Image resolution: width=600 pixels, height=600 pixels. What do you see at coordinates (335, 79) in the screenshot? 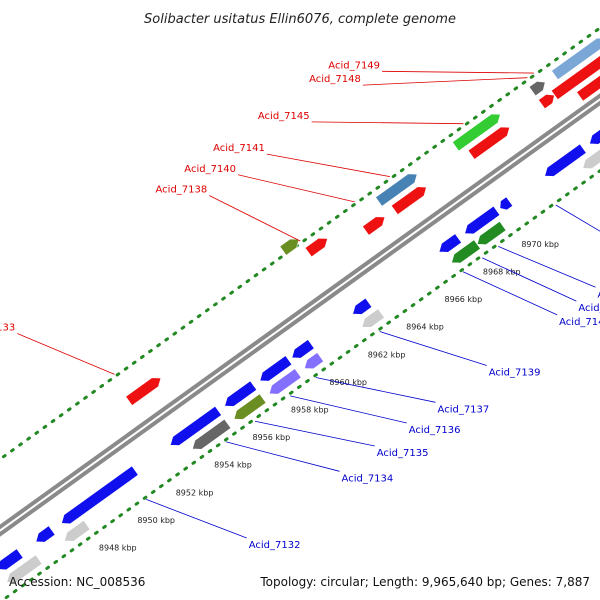
I see `gene-label-Acid_7148: Acid_7148` at bounding box center [335, 79].